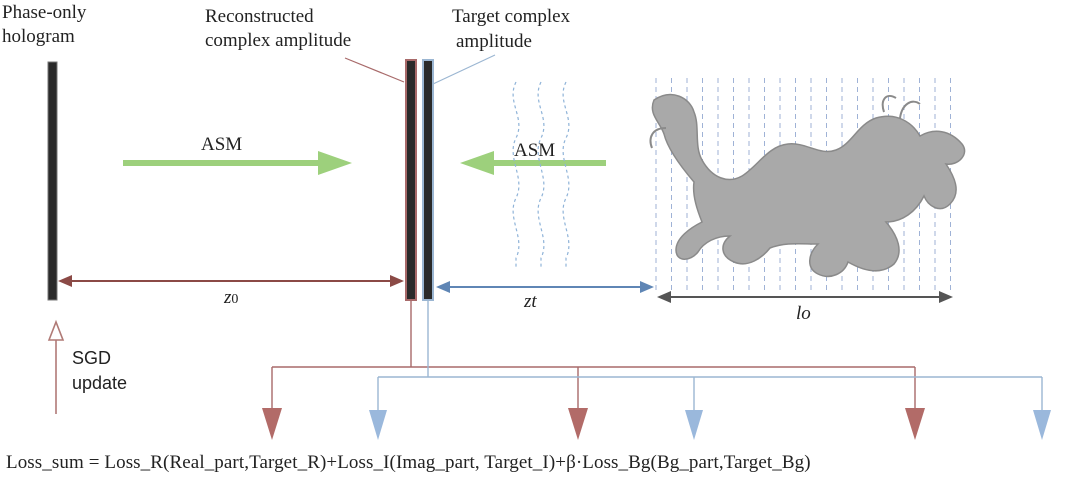  I want to click on sgd-label-line1: SGD, so click(92, 358).